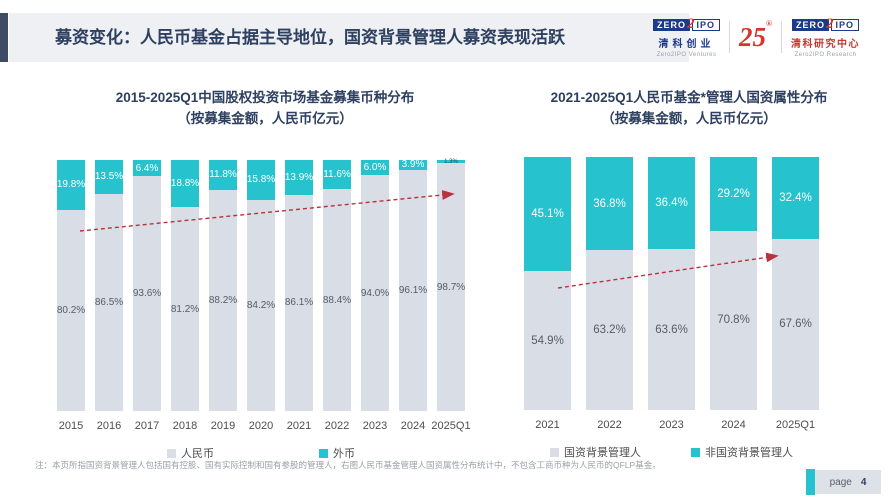 The width and height of the screenshot is (888, 500). I want to click on zero2ipo-ventures-logo: ZERO 2 IPO 清科创业 Zero2IPO Ventures, so click(686, 37).